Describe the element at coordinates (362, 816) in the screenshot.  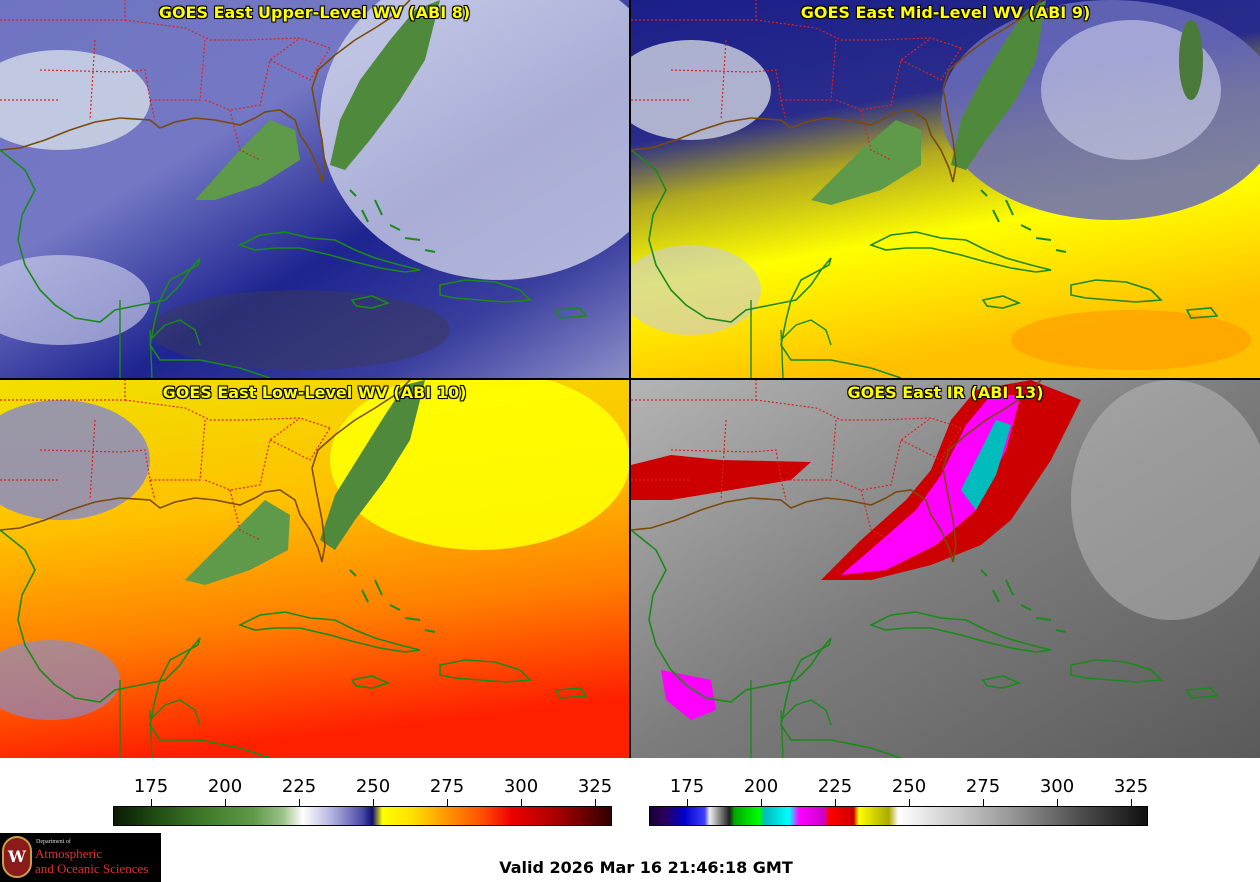
I see `wv-colorbar` at that location.